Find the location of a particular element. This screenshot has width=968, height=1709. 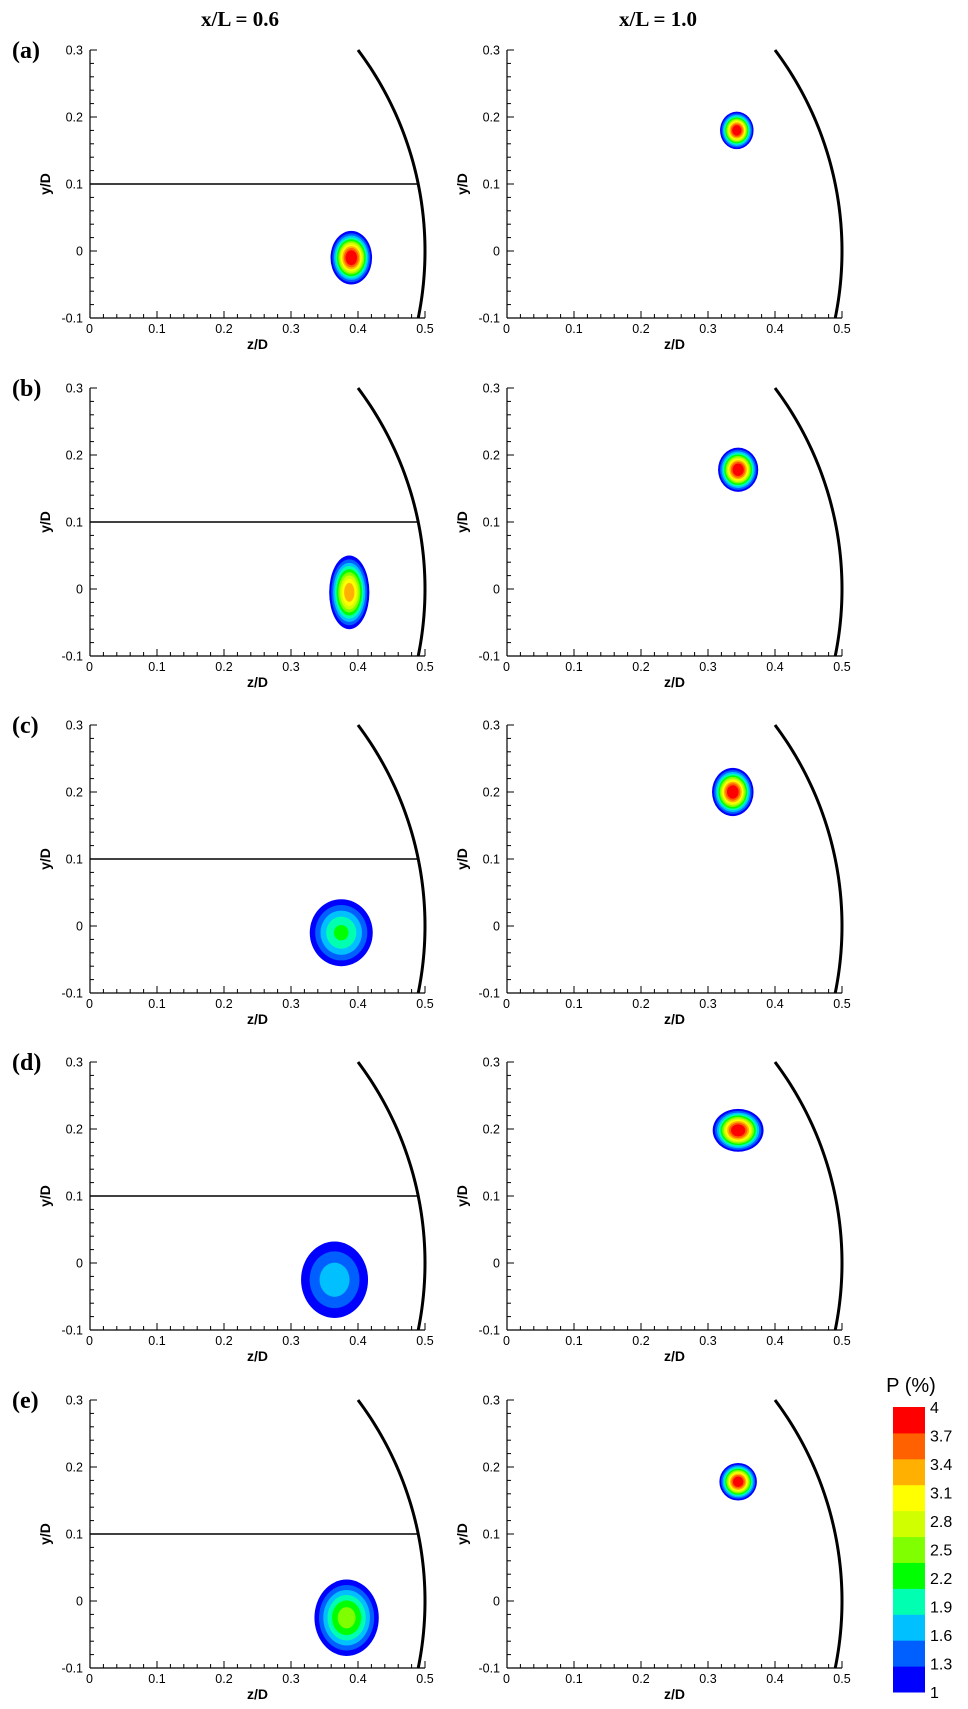

colorbar-title: P (%) is located at coordinates (911, 1386).